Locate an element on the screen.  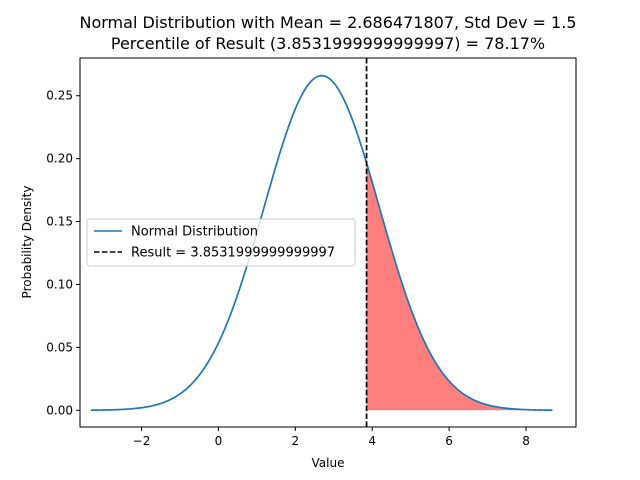
y-tick-label: 0.10 is located at coordinates (59, 284).